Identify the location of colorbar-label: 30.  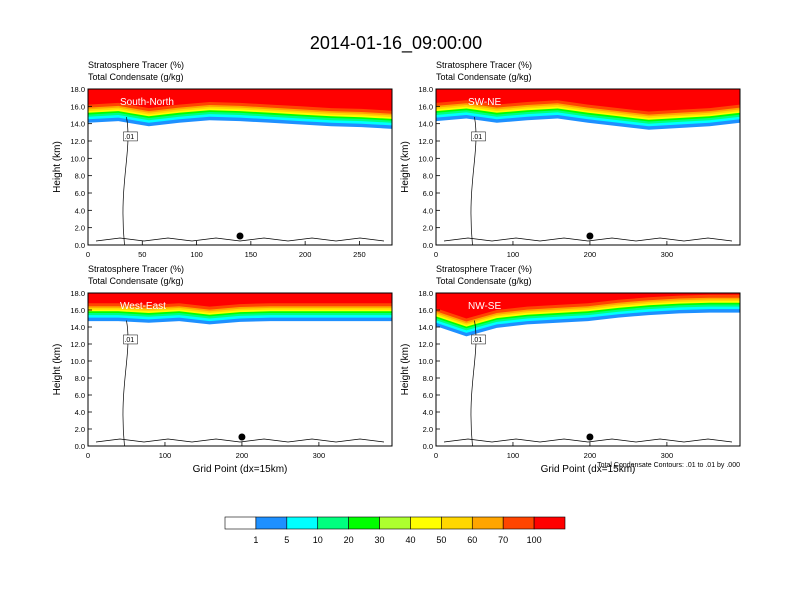
(380, 540).